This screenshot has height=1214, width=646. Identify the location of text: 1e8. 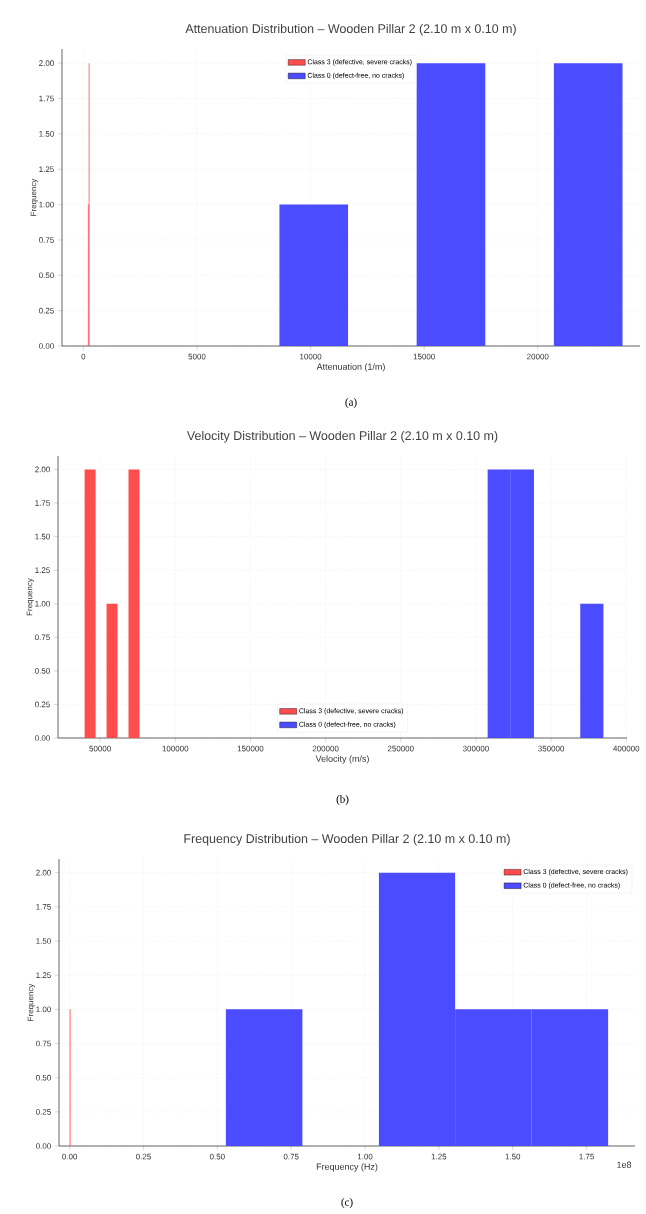
(624, 1164).